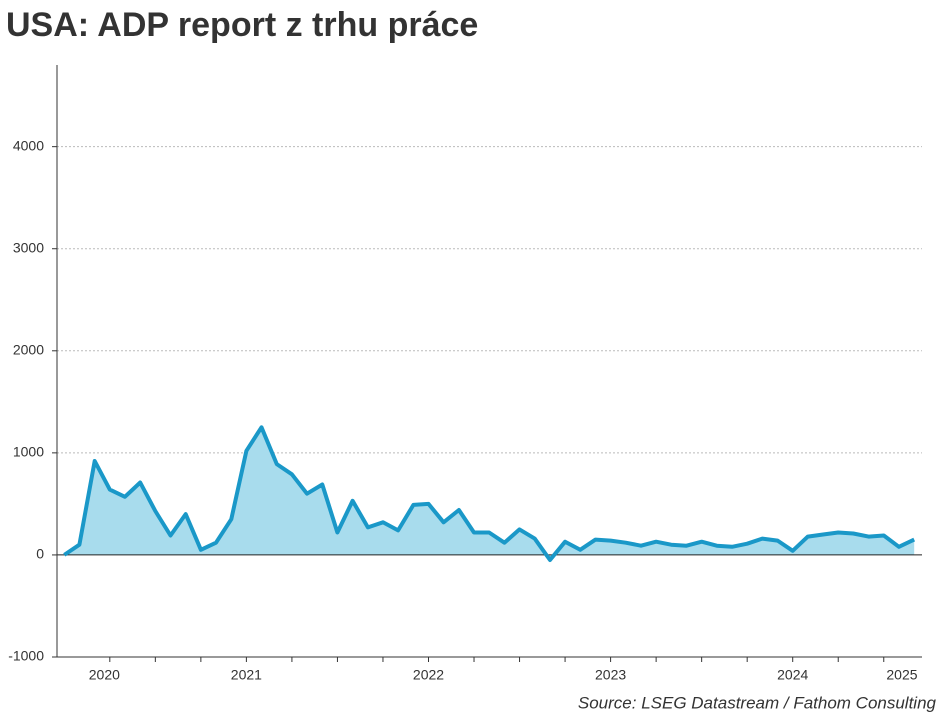 This screenshot has height=717, width=951. Describe the element at coordinates (40, 554) in the screenshot. I see `y-tick-label: 0` at that location.